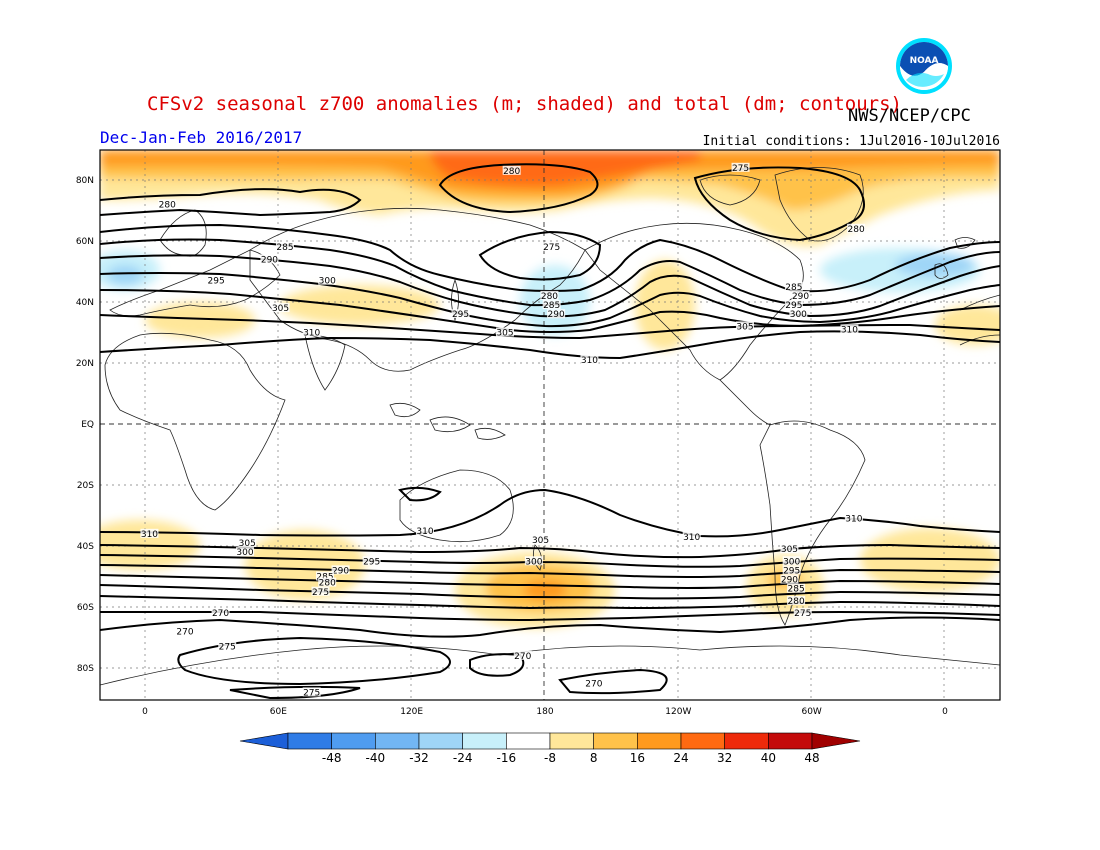 Image resolution: width=1100 pixels, height=850 pixels. I want to click on noaa-logo-text: NOAA, so click(924, 61).